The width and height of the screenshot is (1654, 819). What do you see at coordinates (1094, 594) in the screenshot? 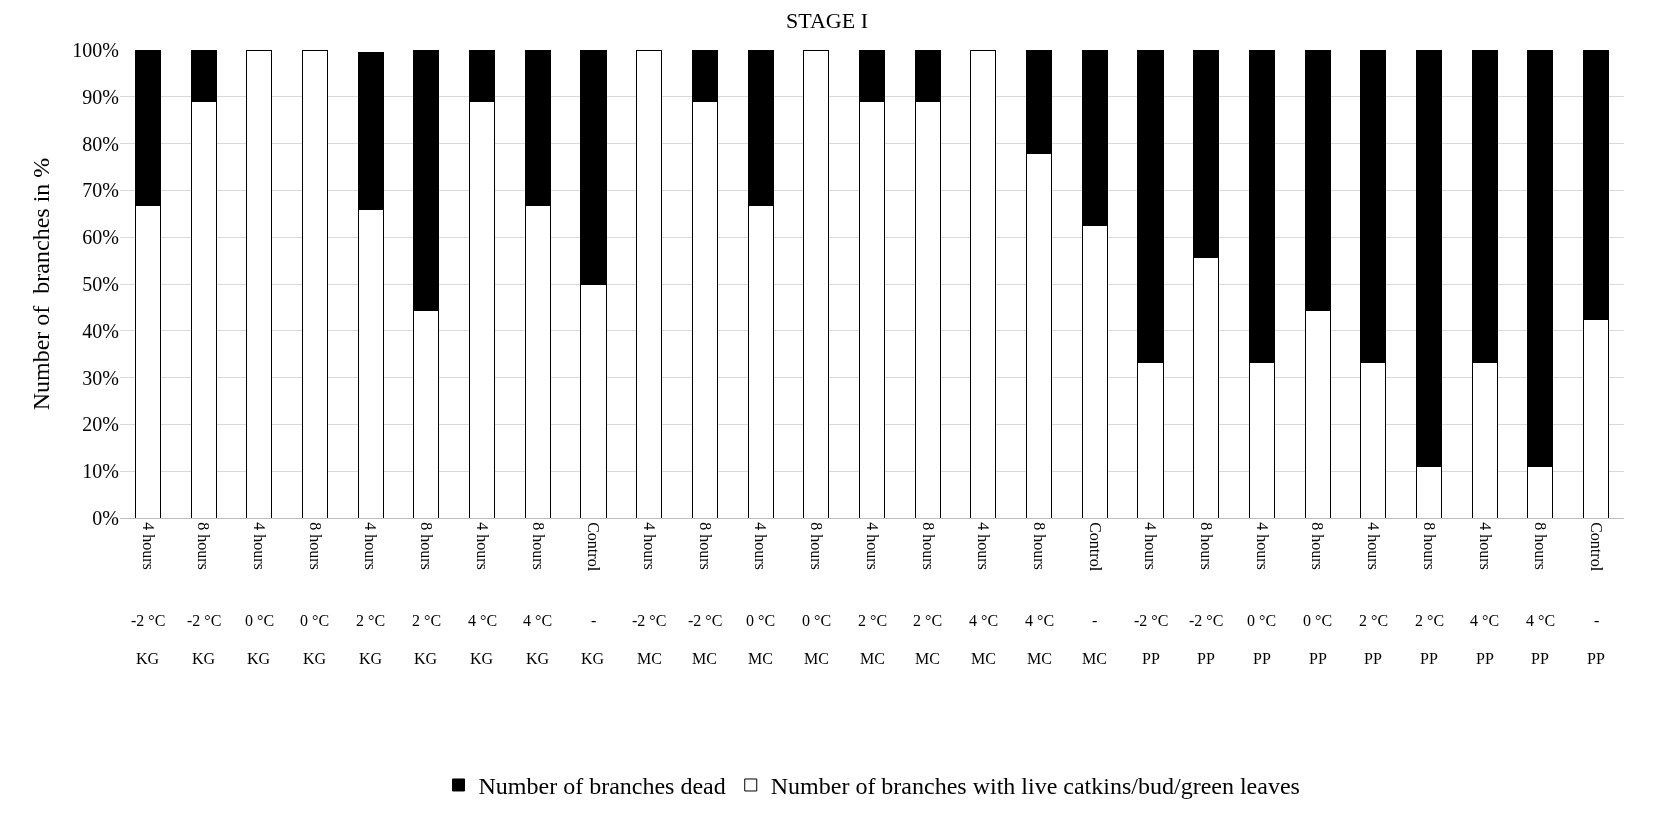
I see `category-label: Control - MC` at bounding box center [1094, 594].